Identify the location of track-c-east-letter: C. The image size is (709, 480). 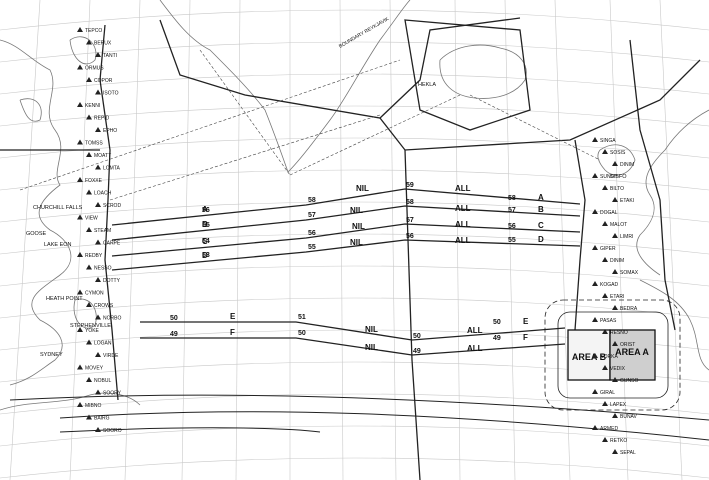
(541, 225).